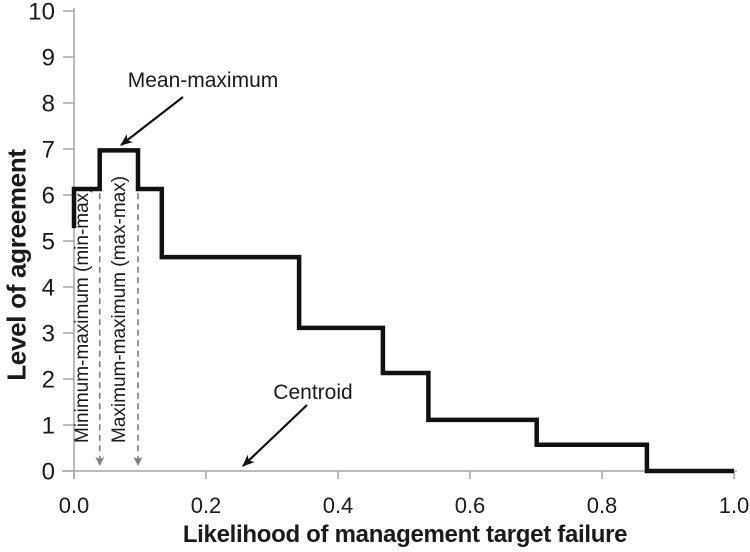  I want to click on min-max-label: Minimum-maximum (min-max), so click(82, 315).